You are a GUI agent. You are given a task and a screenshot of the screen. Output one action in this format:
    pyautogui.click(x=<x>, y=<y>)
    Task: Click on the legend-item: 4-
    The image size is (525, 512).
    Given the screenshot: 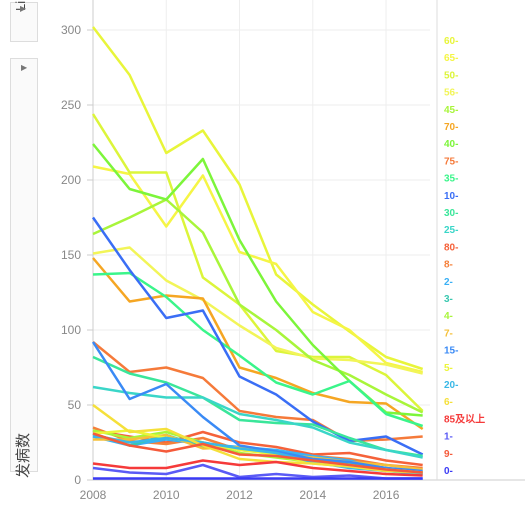 What is the action you would take?
    pyautogui.click(x=448, y=316)
    